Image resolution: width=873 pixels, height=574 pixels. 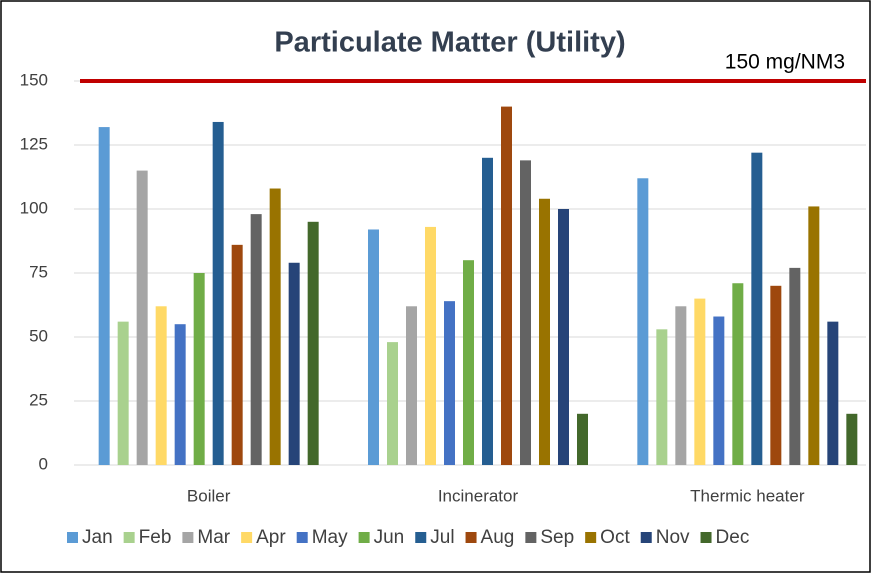 What do you see at coordinates (38, 335) in the screenshot?
I see `y-tick-label: 50` at bounding box center [38, 335].